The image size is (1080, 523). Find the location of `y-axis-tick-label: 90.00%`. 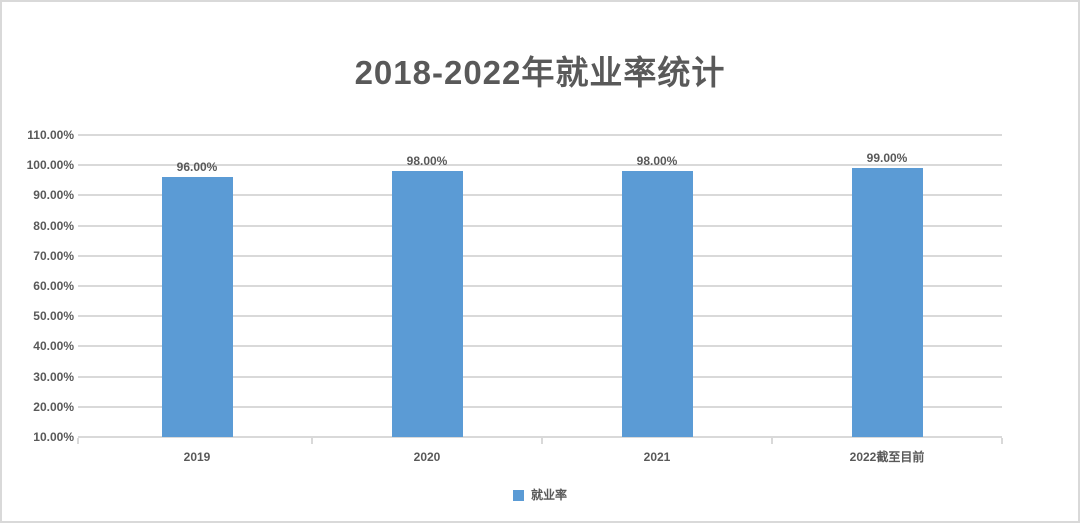

y-axis-tick-label: 90.00% is located at coordinates (53, 195).